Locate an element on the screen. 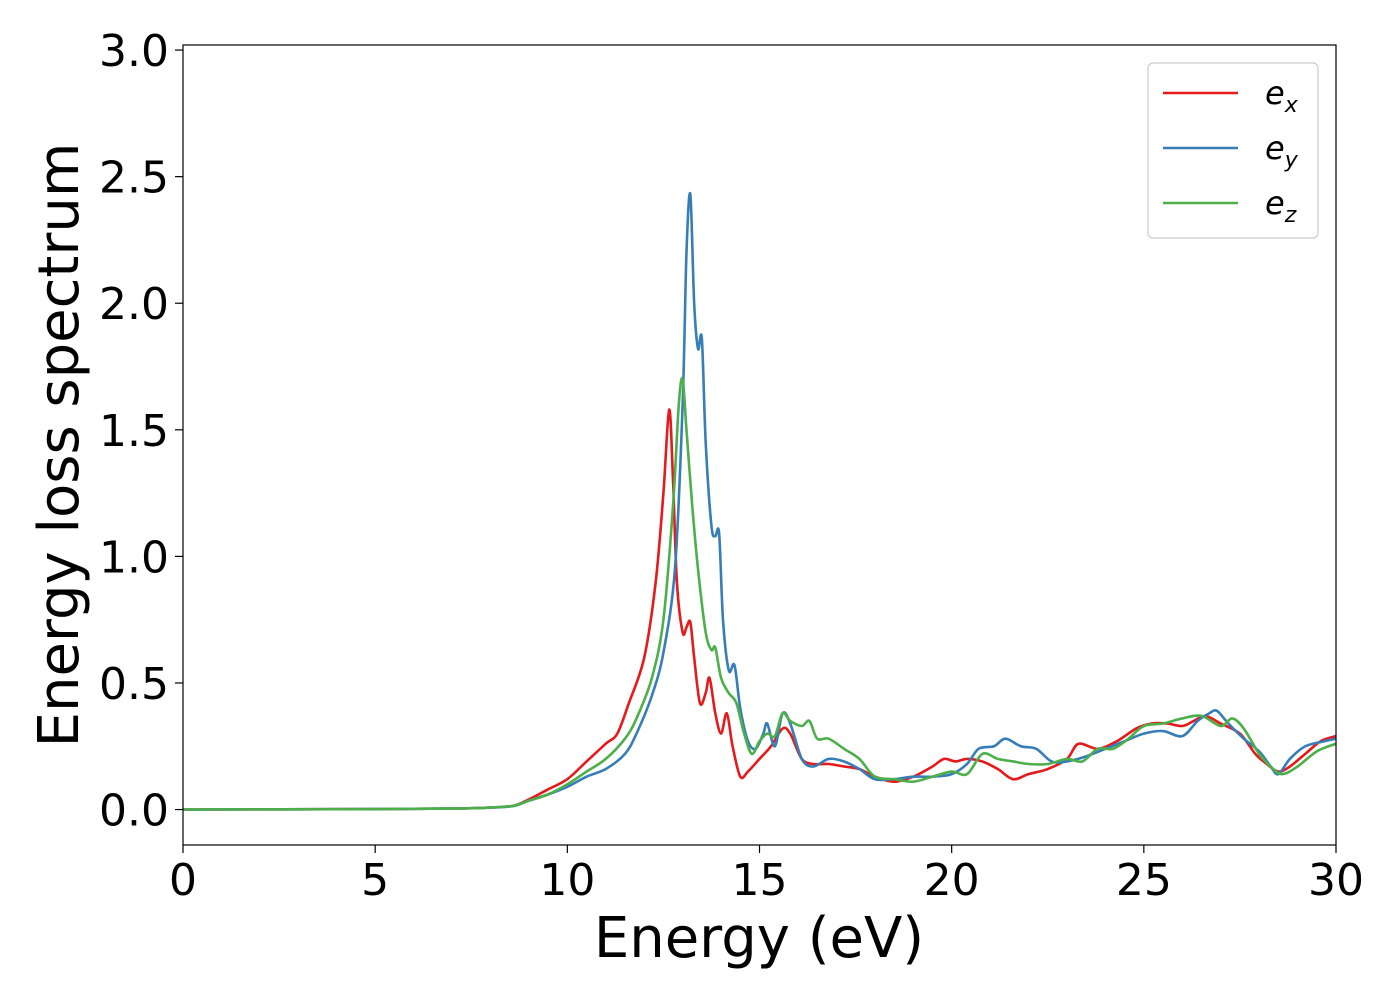  legend-label-subscript: x is located at coordinates (1291, 105).